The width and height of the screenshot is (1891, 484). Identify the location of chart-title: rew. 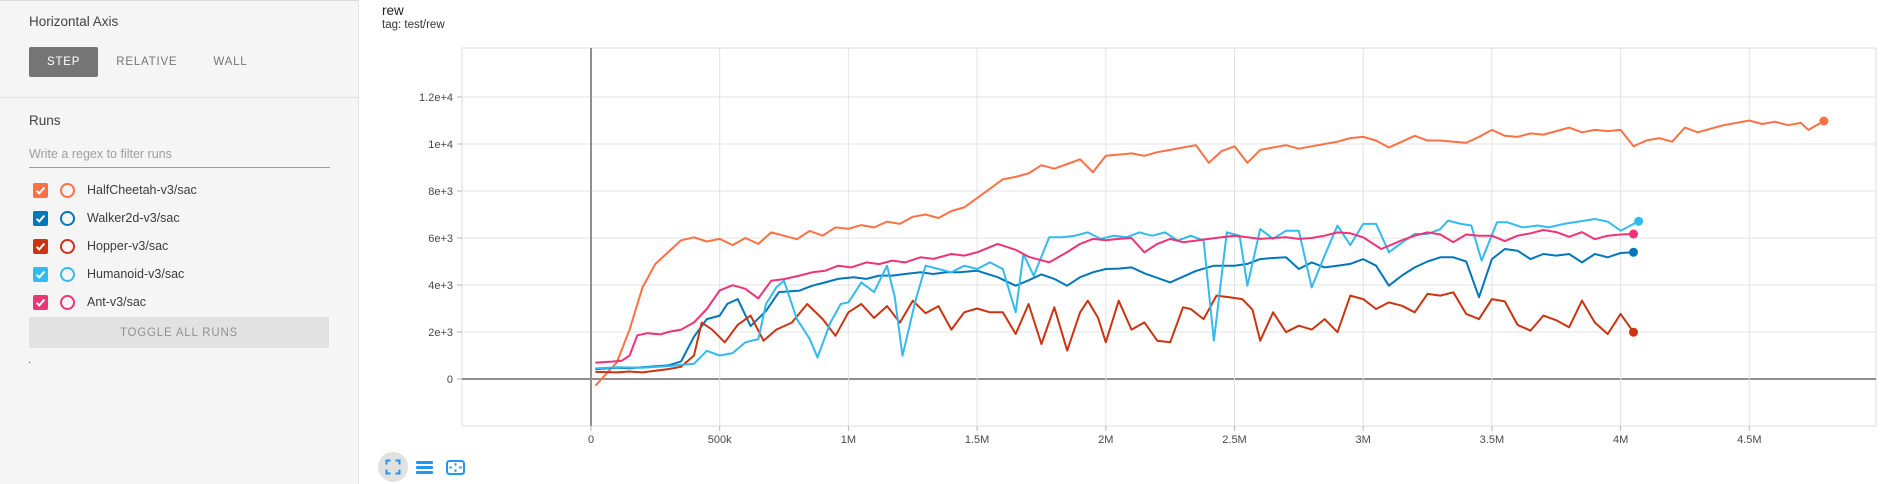
(393, 10).